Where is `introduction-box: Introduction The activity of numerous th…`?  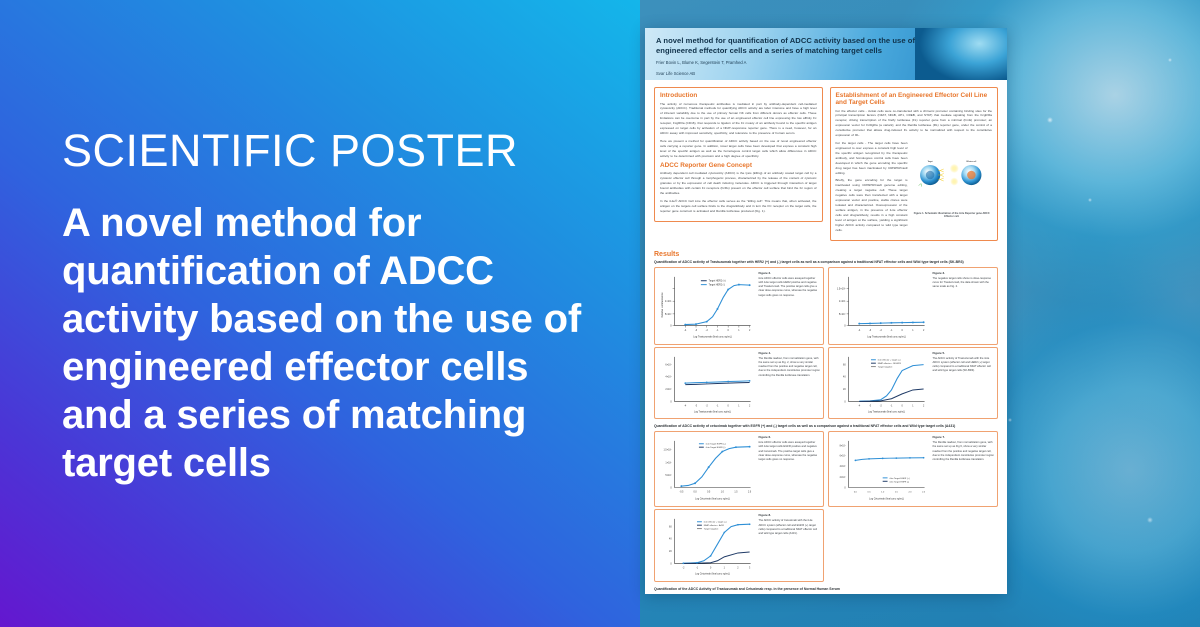 introduction-box: Introduction The activity of numerous th… is located at coordinates (738, 154).